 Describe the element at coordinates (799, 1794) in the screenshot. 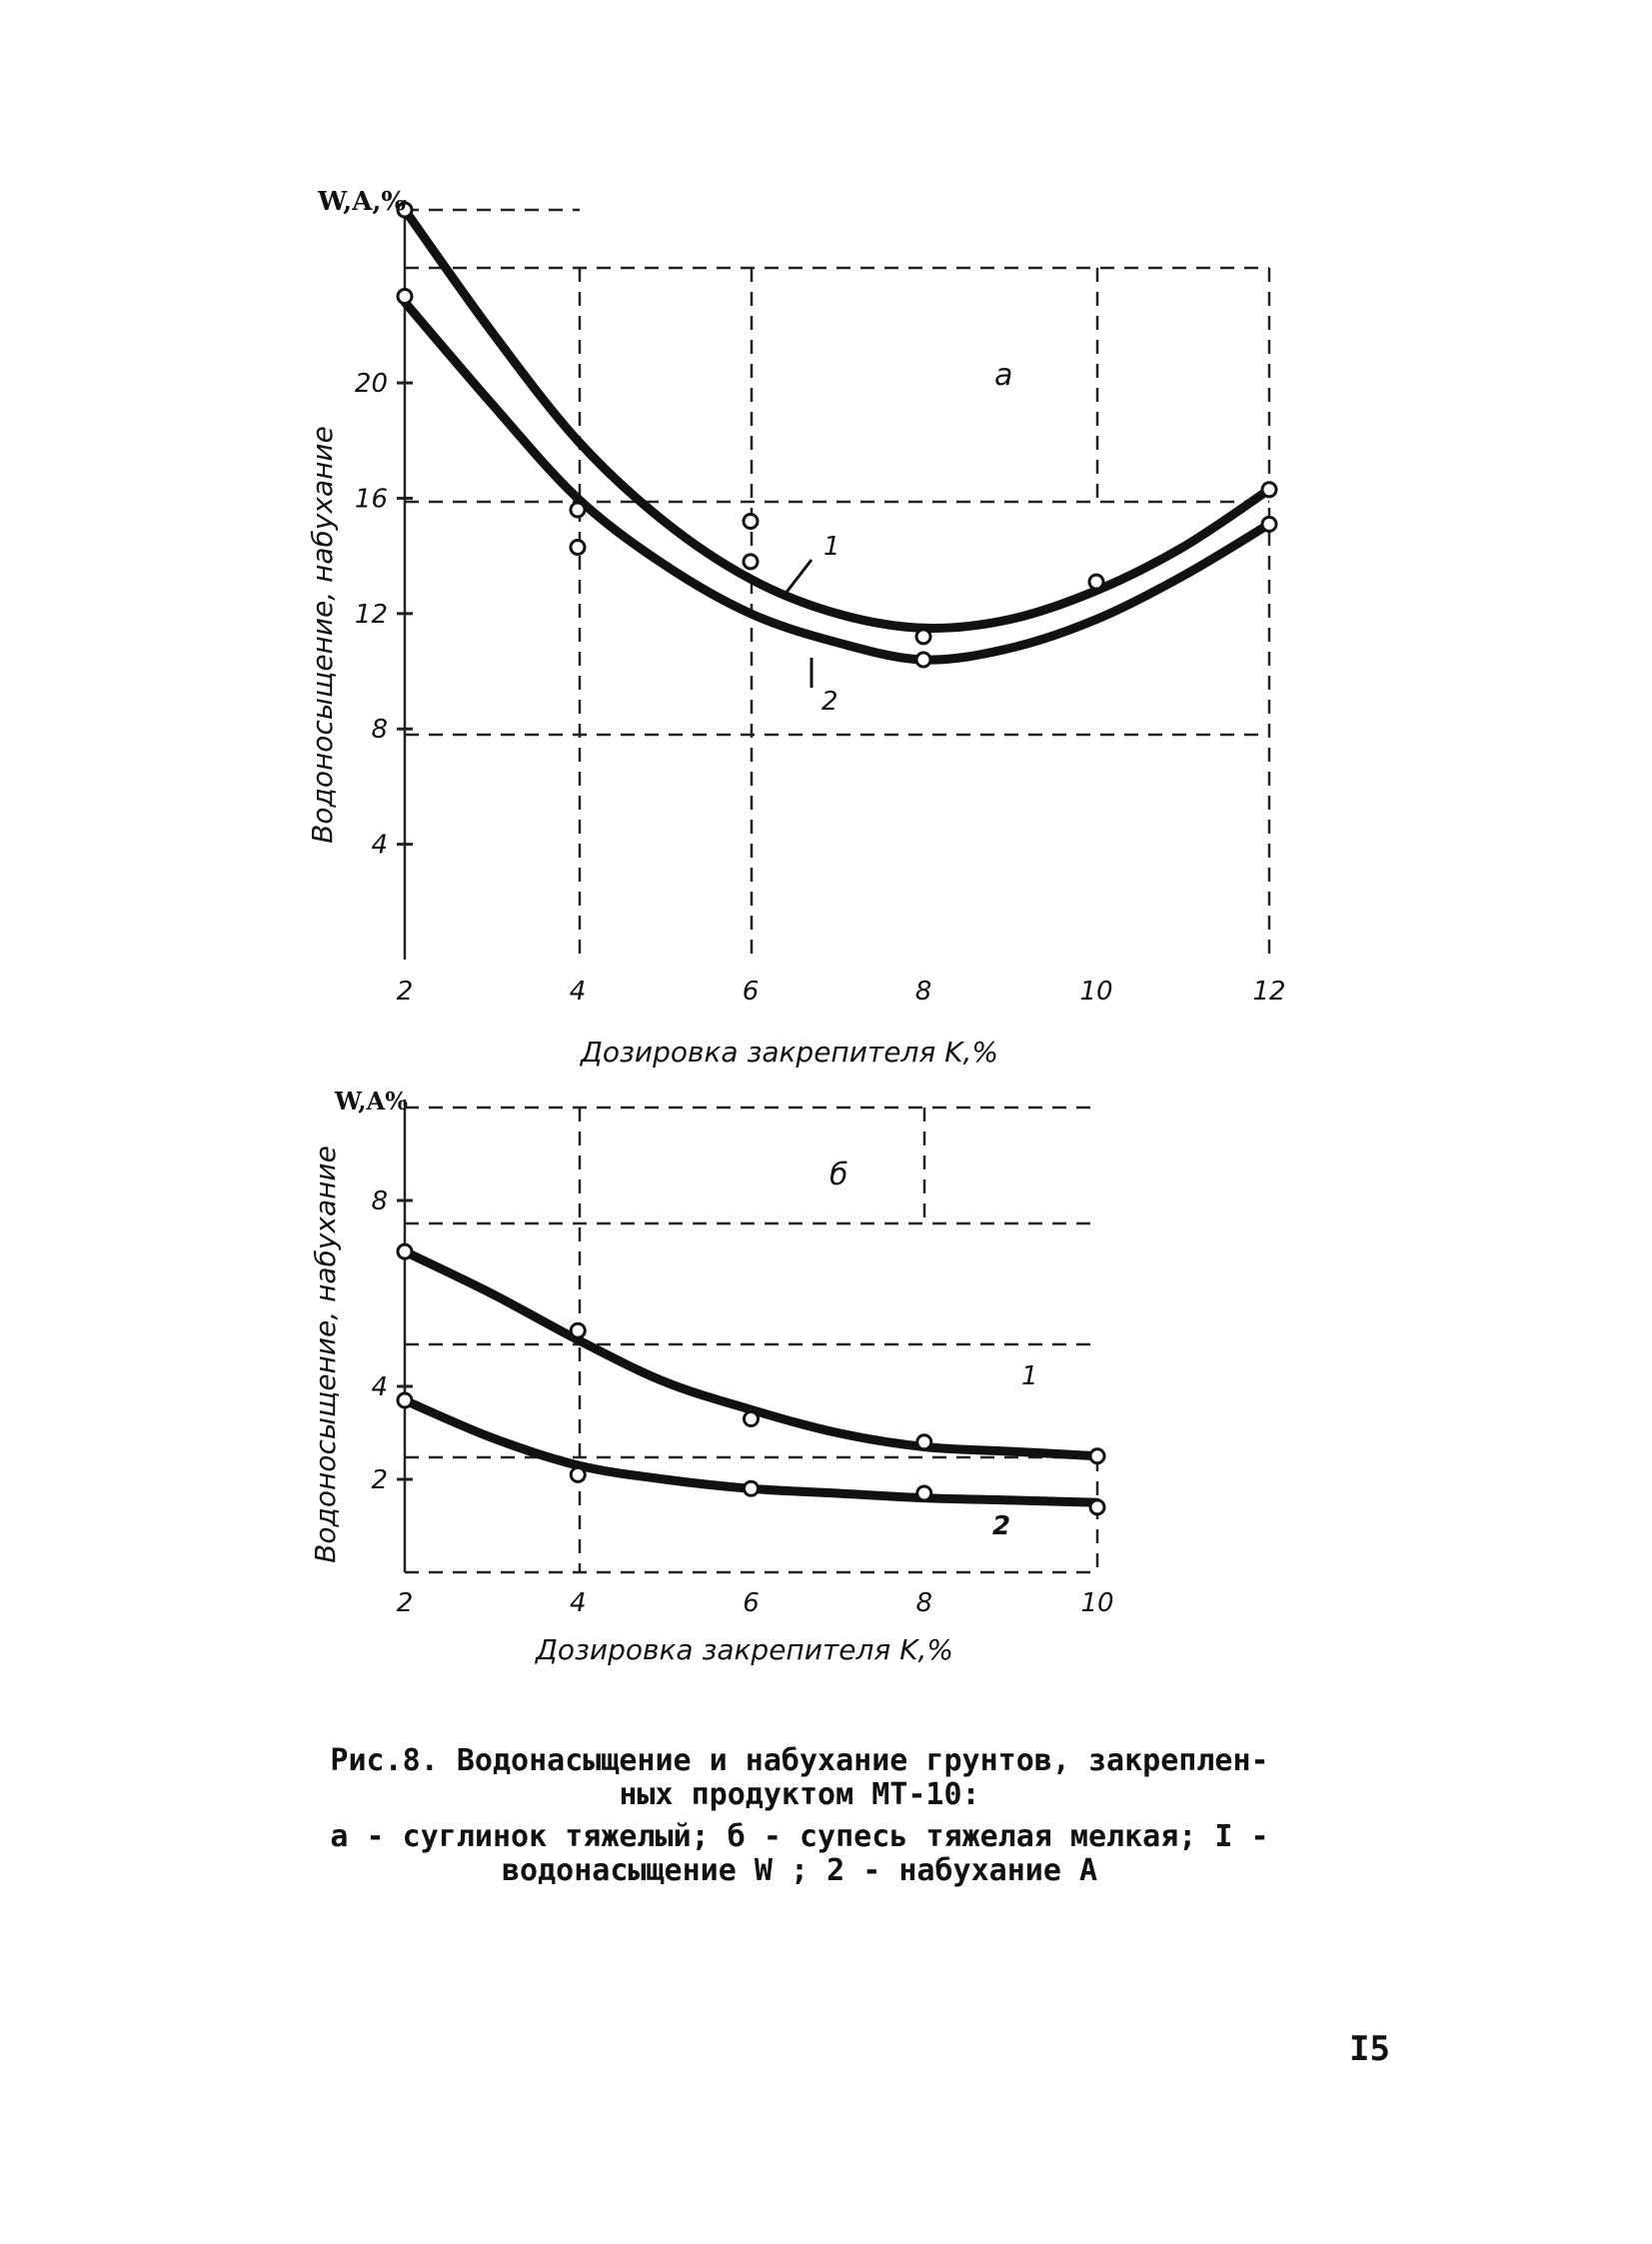

I see `caption-line-2: ных продуктом МТ-10:` at that location.